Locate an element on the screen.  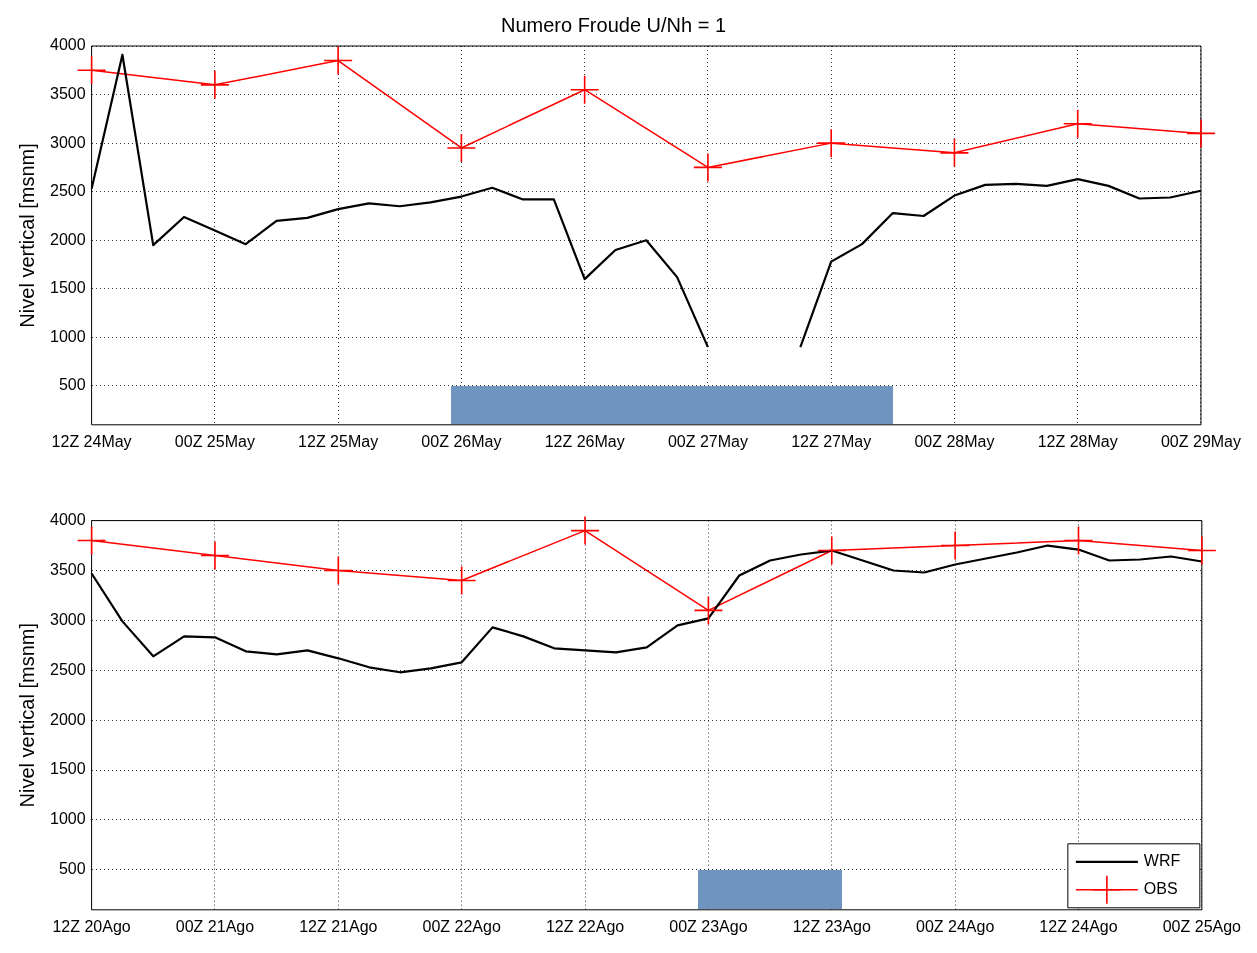
x-tick-label: 00Z 24Ago is located at coordinates (955, 926).